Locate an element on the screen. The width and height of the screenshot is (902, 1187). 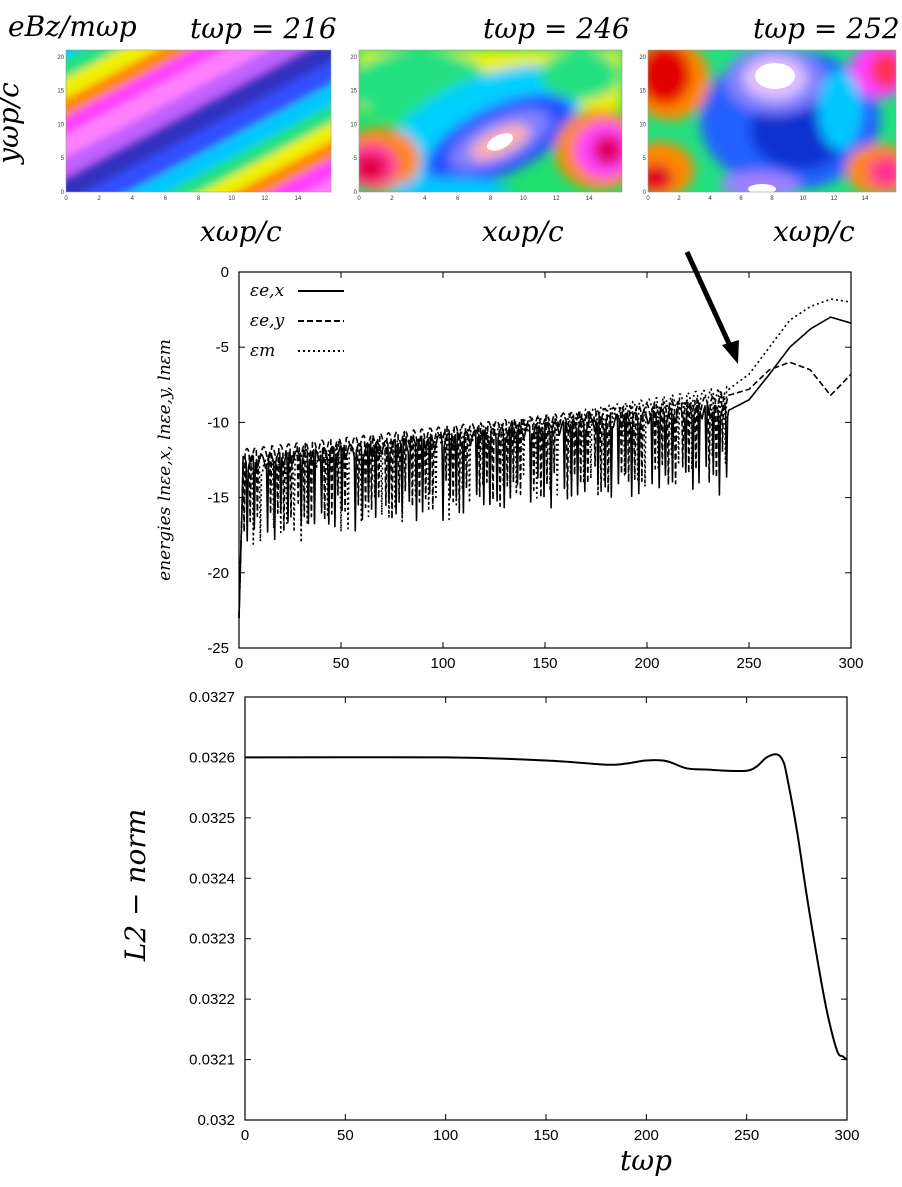
heatmap-2-x-tick: 0 is located at coordinates (359, 199).